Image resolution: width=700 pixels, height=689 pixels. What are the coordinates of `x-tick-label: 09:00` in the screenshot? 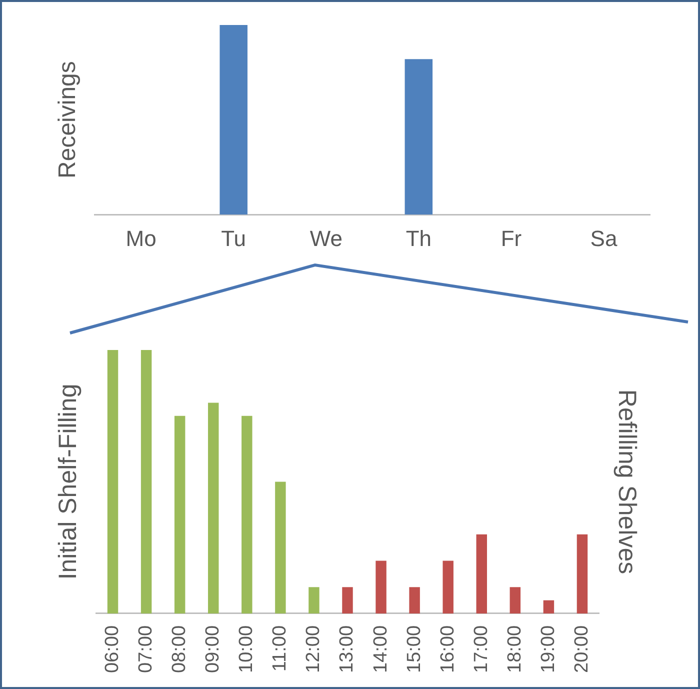 It's located at (213, 649).